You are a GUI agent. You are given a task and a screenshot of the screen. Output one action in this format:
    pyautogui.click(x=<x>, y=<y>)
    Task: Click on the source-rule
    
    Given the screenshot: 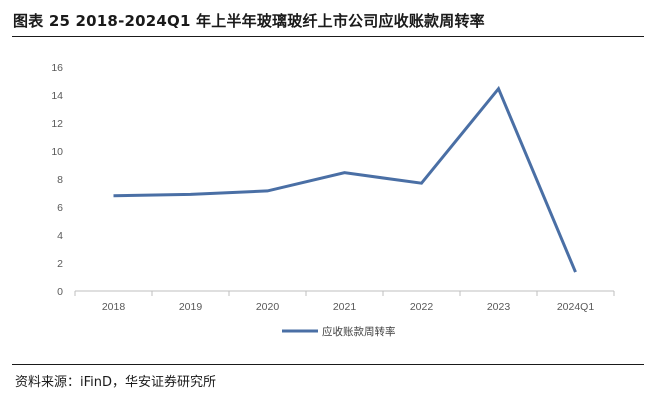 What is the action you would take?
    pyautogui.click(x=328, y=364)
    